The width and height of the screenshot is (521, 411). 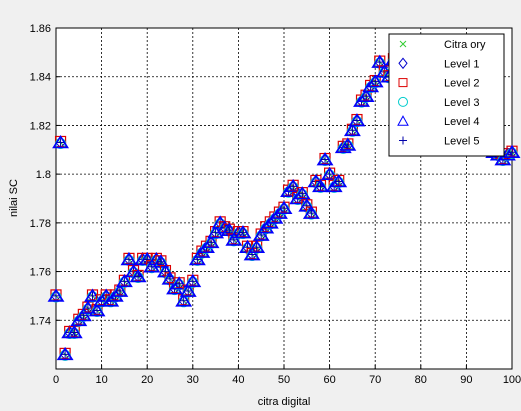 What do you see at coordinates (403, 101) in the screenshot?
I see `legend-circle-icon` at bounding box center [403, 101].